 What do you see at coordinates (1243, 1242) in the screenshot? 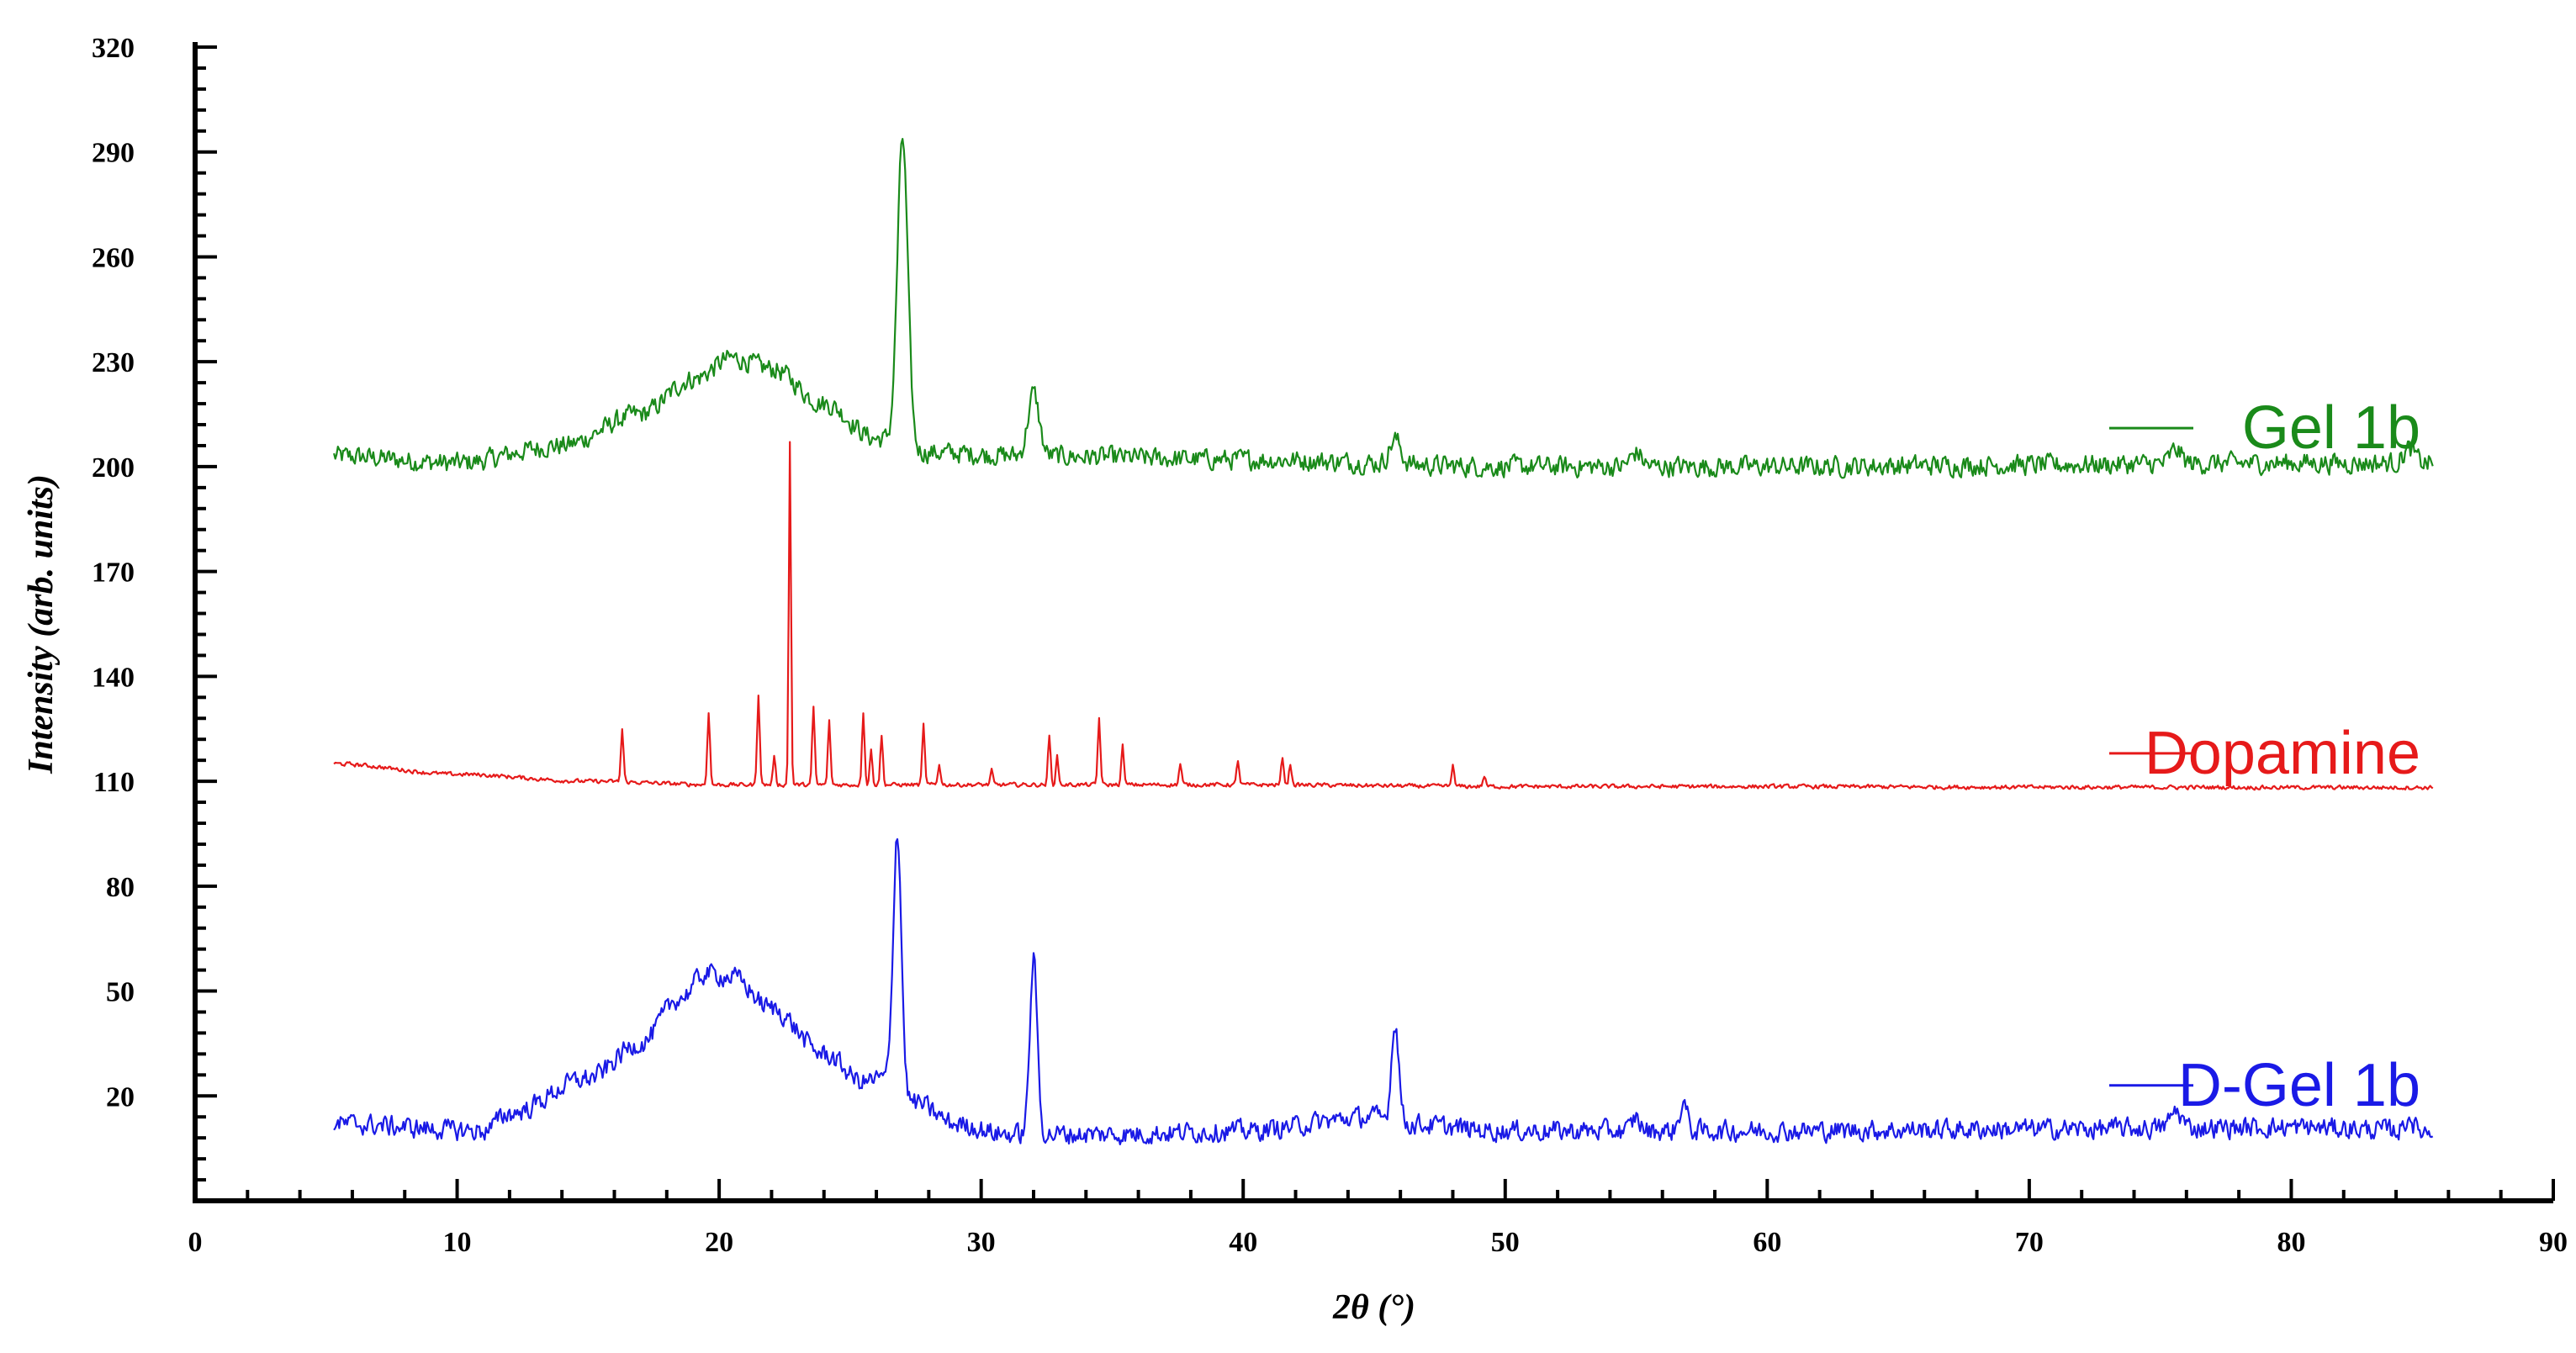
I see `x-tick-label: 40` at bounding box center [1243, 1242].